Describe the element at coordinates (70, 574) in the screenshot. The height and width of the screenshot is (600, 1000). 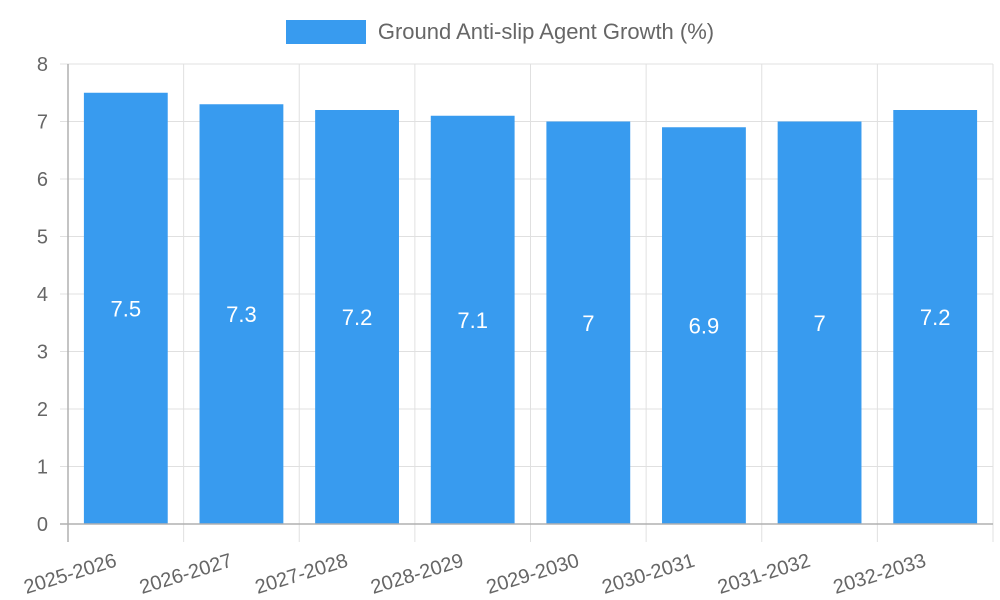
I see `x-tick-label: 2025-2026` at that location.